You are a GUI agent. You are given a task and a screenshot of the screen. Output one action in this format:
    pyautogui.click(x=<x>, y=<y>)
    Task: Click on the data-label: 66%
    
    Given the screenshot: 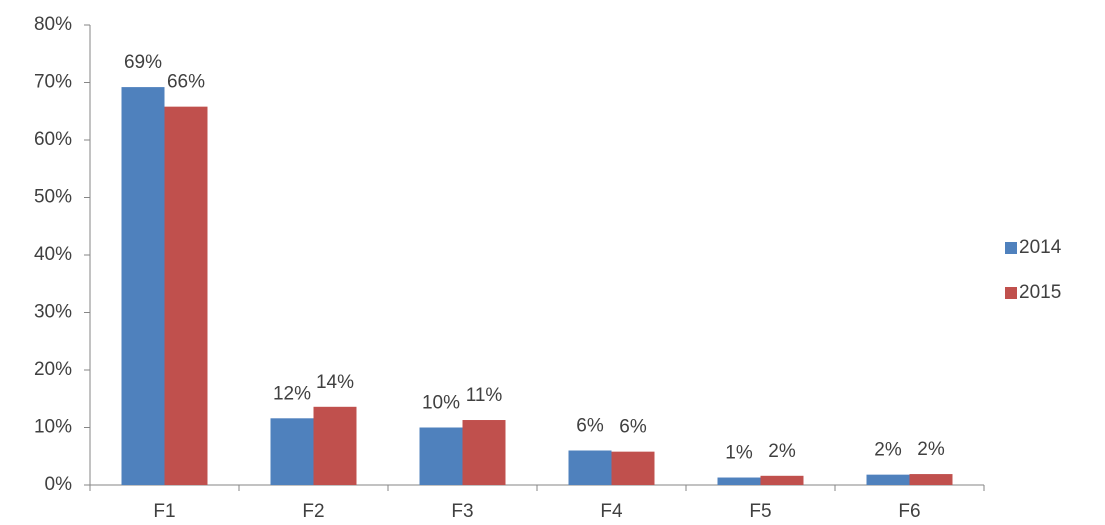 What is the action you would take?
    pyautogui.click(x=186, y=82)
    